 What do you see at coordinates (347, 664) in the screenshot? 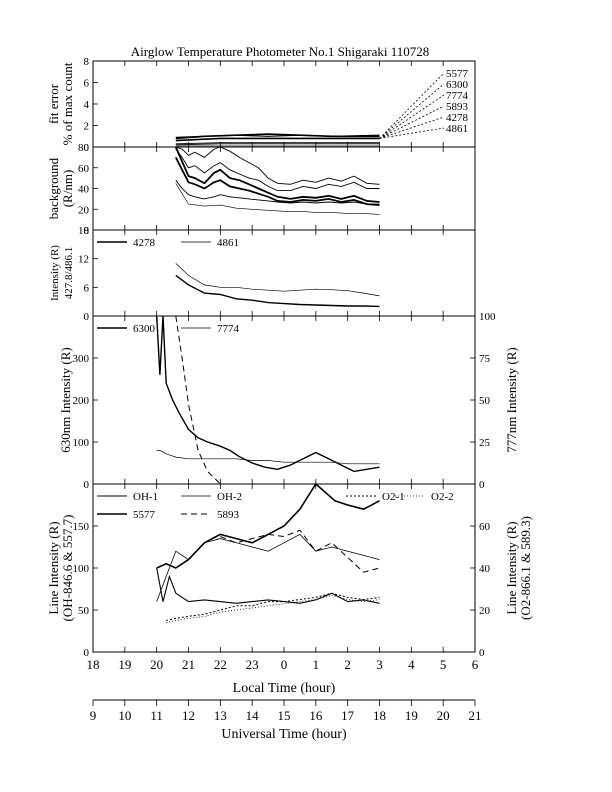
I see `x-tick-label-local: 2` at bounding box center [347, 664].